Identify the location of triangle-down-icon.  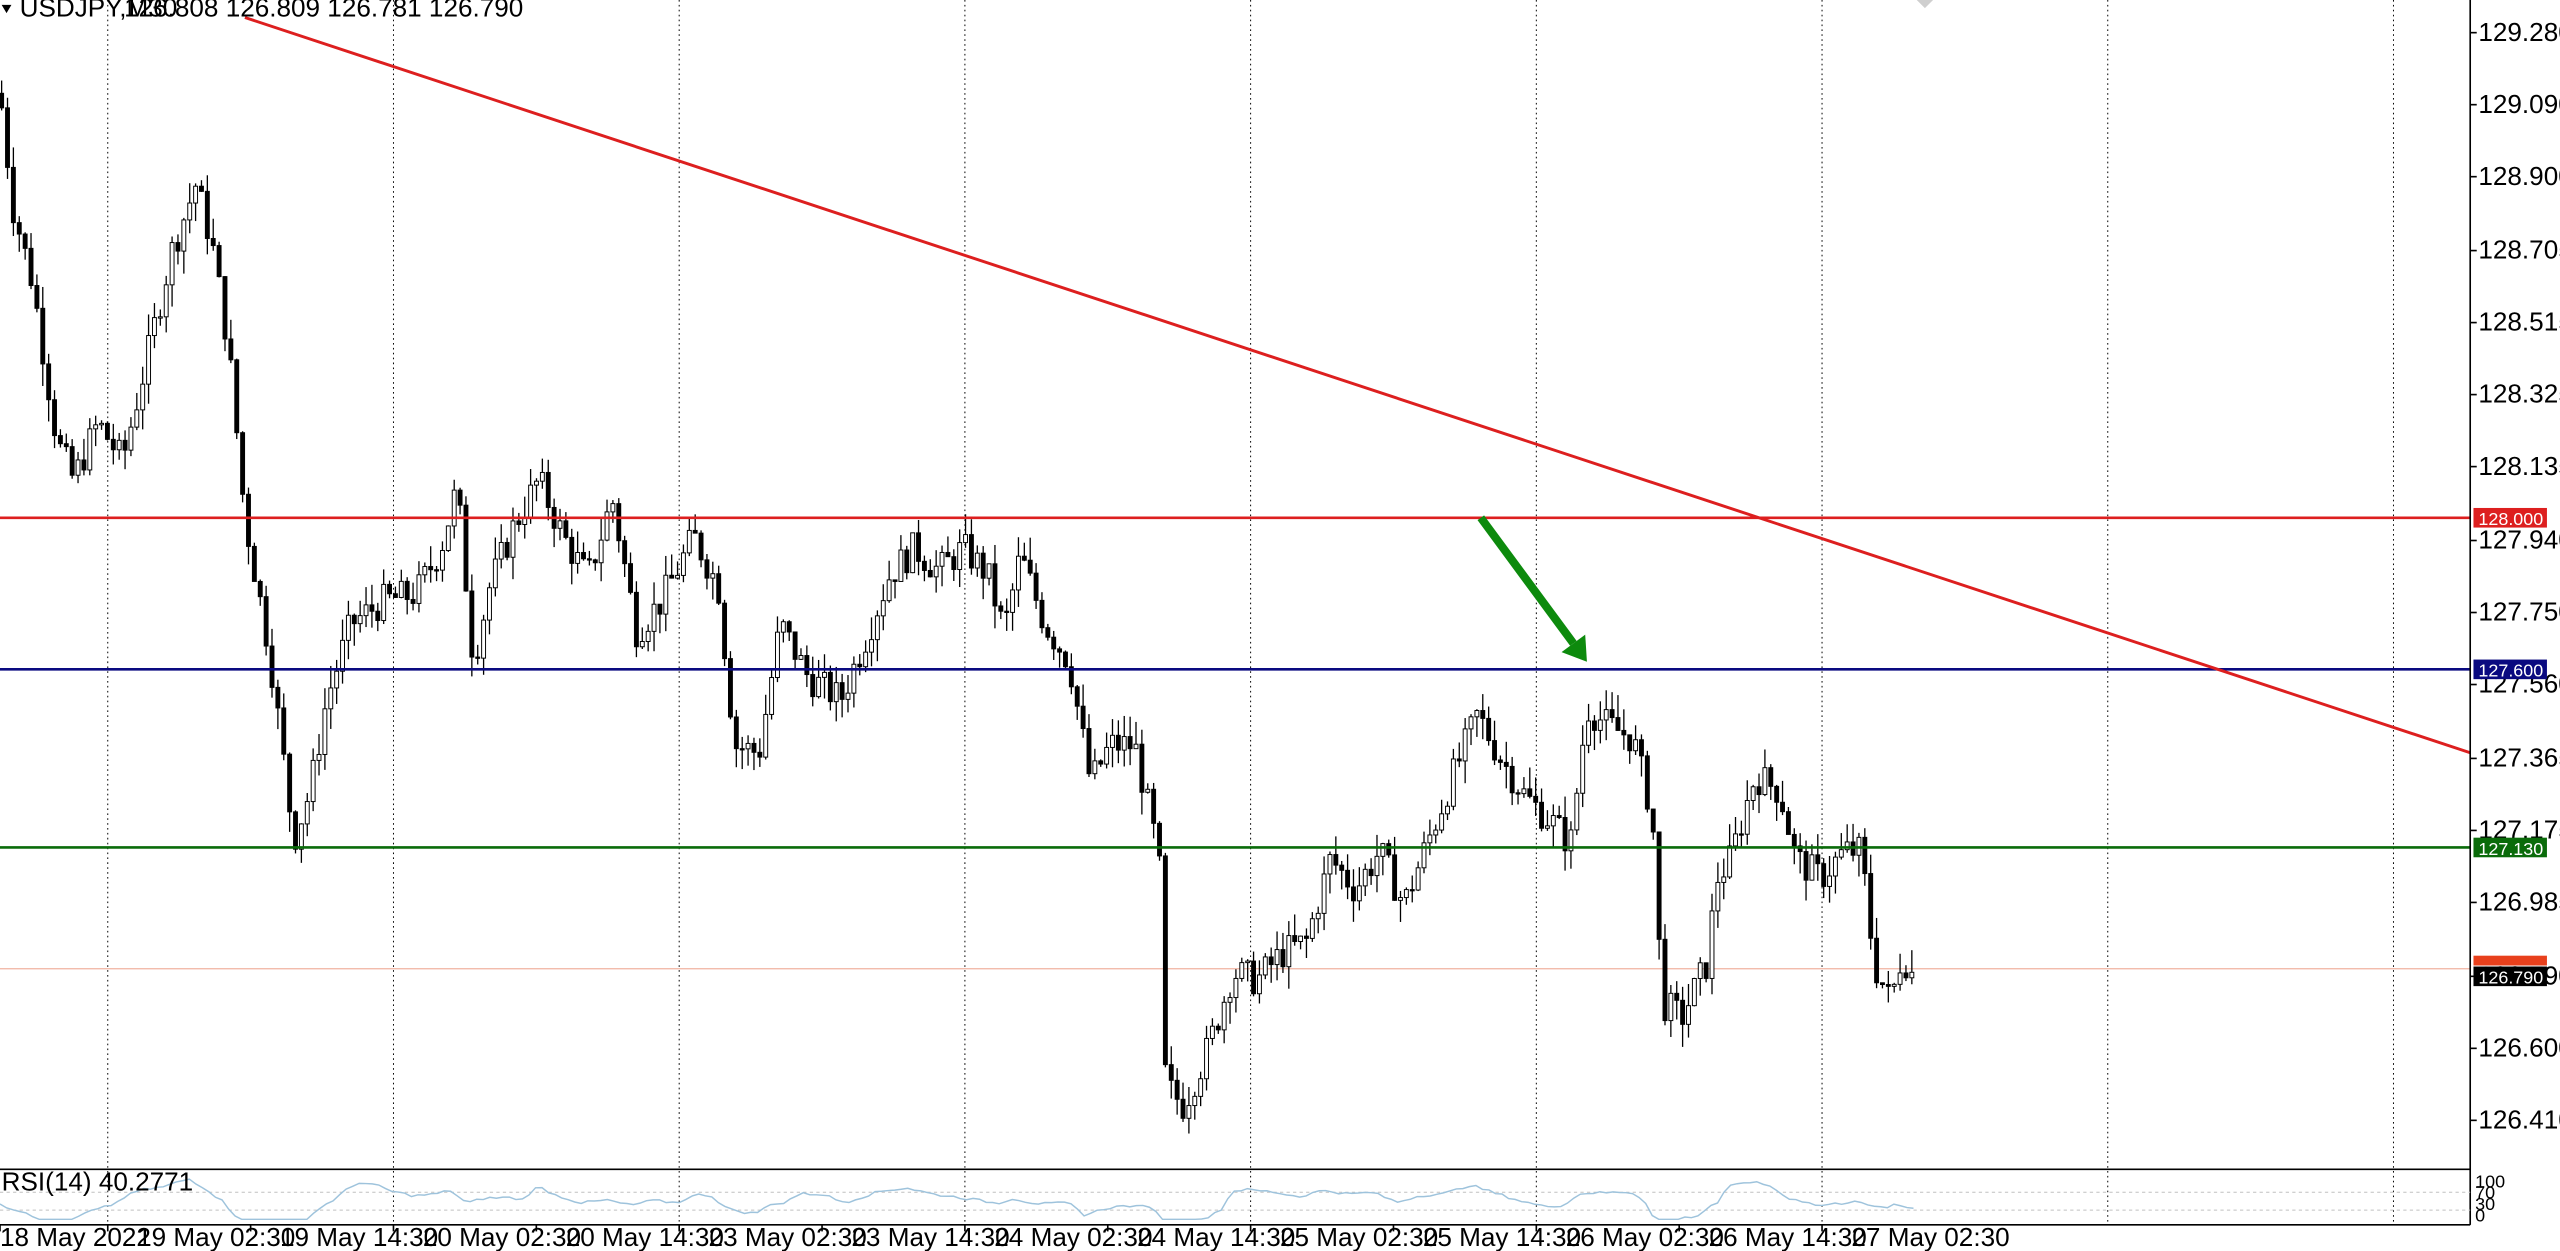
(6, 9).